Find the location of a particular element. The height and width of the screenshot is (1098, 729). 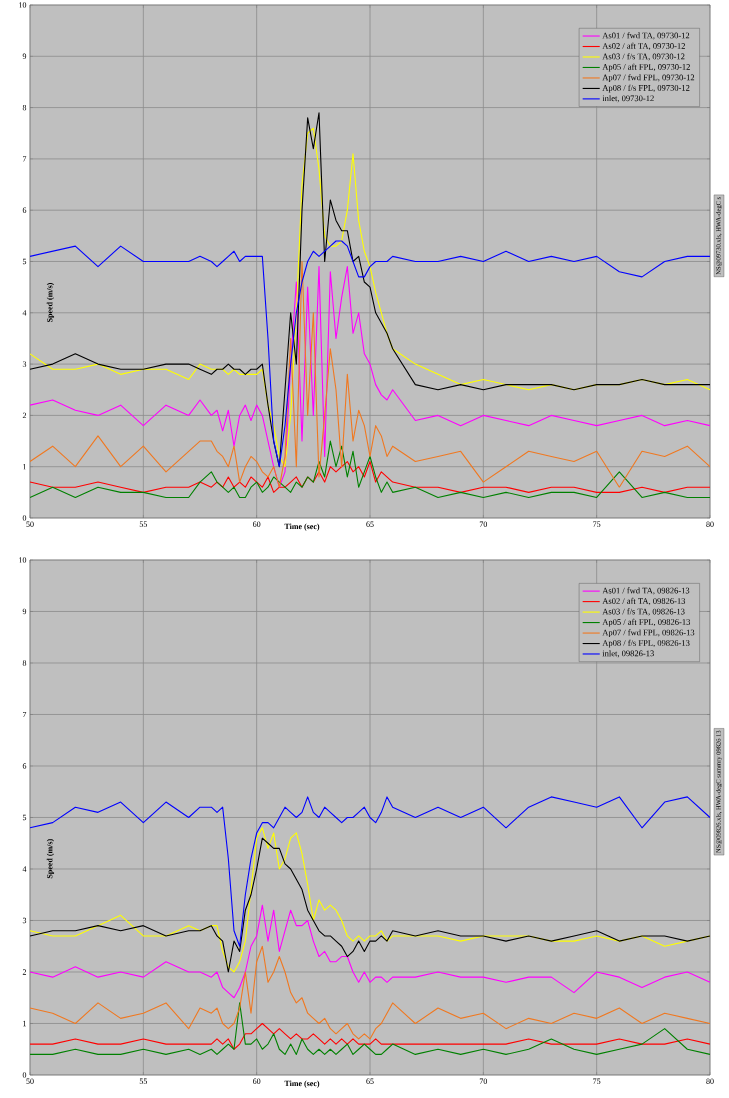

legend-label: As01 / fwd TA, 09730-12 is located at coordinates (646, 36).